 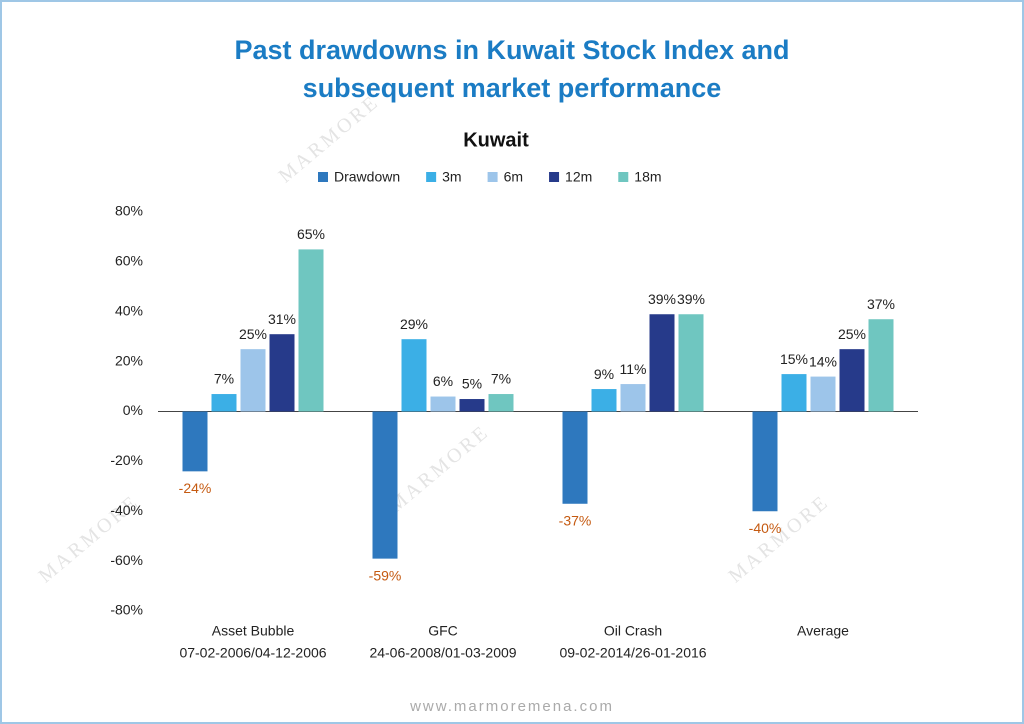 What do you see at coordinates (126, 460) in the screenshot?
I see `y-tick-label: -20%` at bounding box center [126, 460].